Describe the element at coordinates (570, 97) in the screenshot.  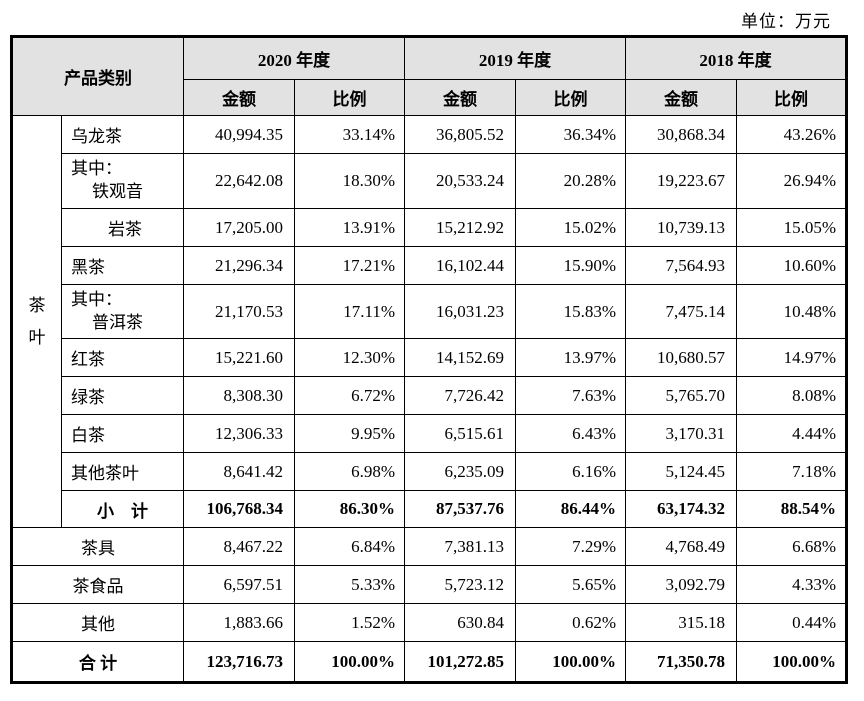
I see `header-ratio-2019: 比例` at that location.